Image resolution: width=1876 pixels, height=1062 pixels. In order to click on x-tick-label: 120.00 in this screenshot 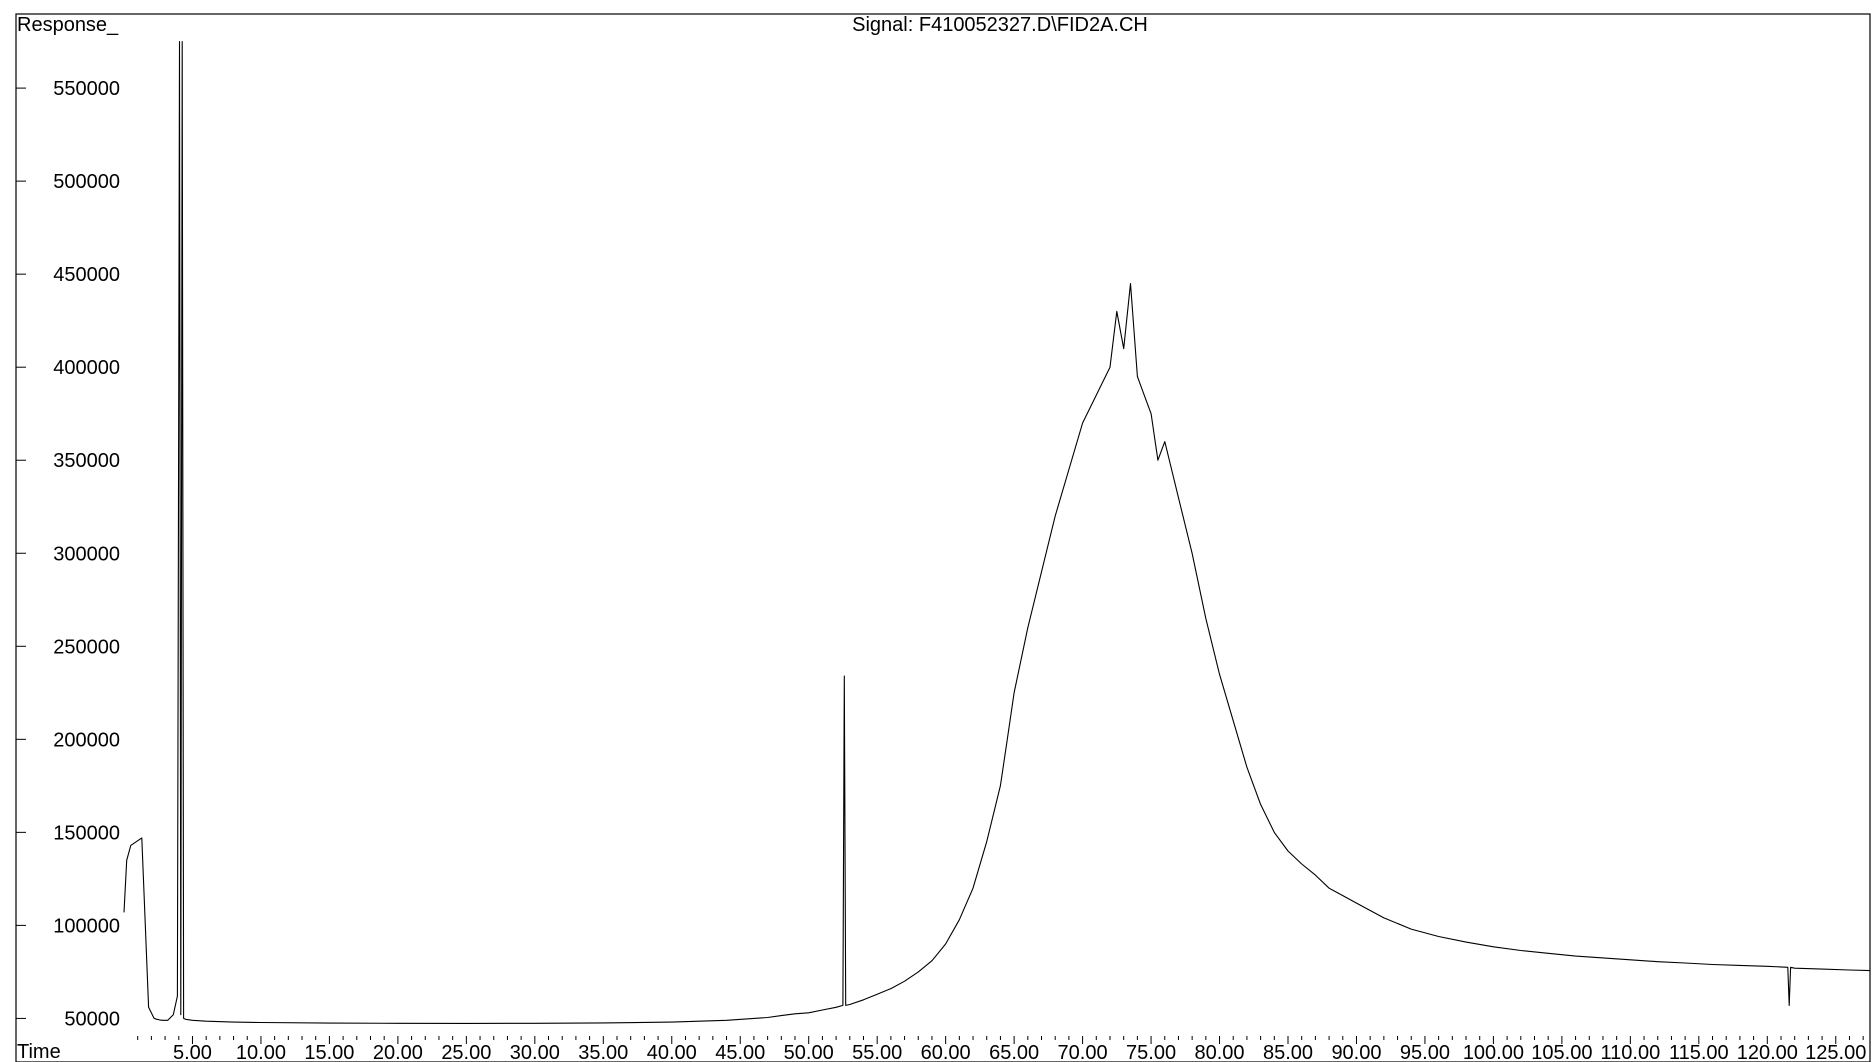, I will do `click(1767, 1052)`.